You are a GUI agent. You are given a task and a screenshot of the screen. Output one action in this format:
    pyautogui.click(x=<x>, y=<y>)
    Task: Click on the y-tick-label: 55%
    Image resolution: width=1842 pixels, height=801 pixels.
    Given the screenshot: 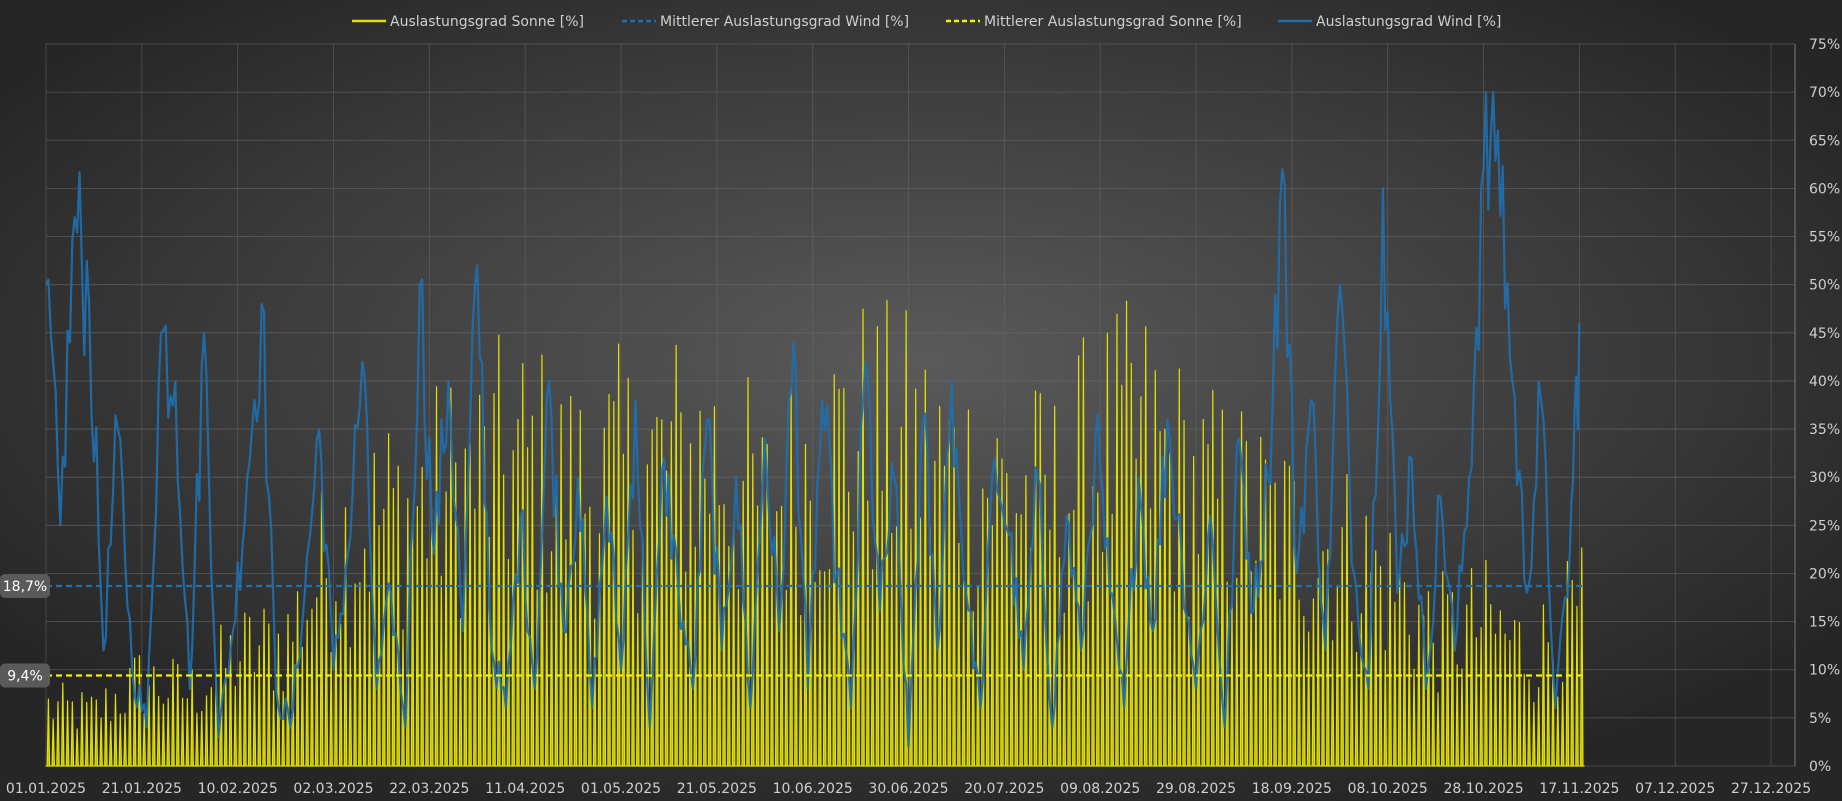 What is the action you would take?
    pyautogui.click(x=1824, y=238)
    